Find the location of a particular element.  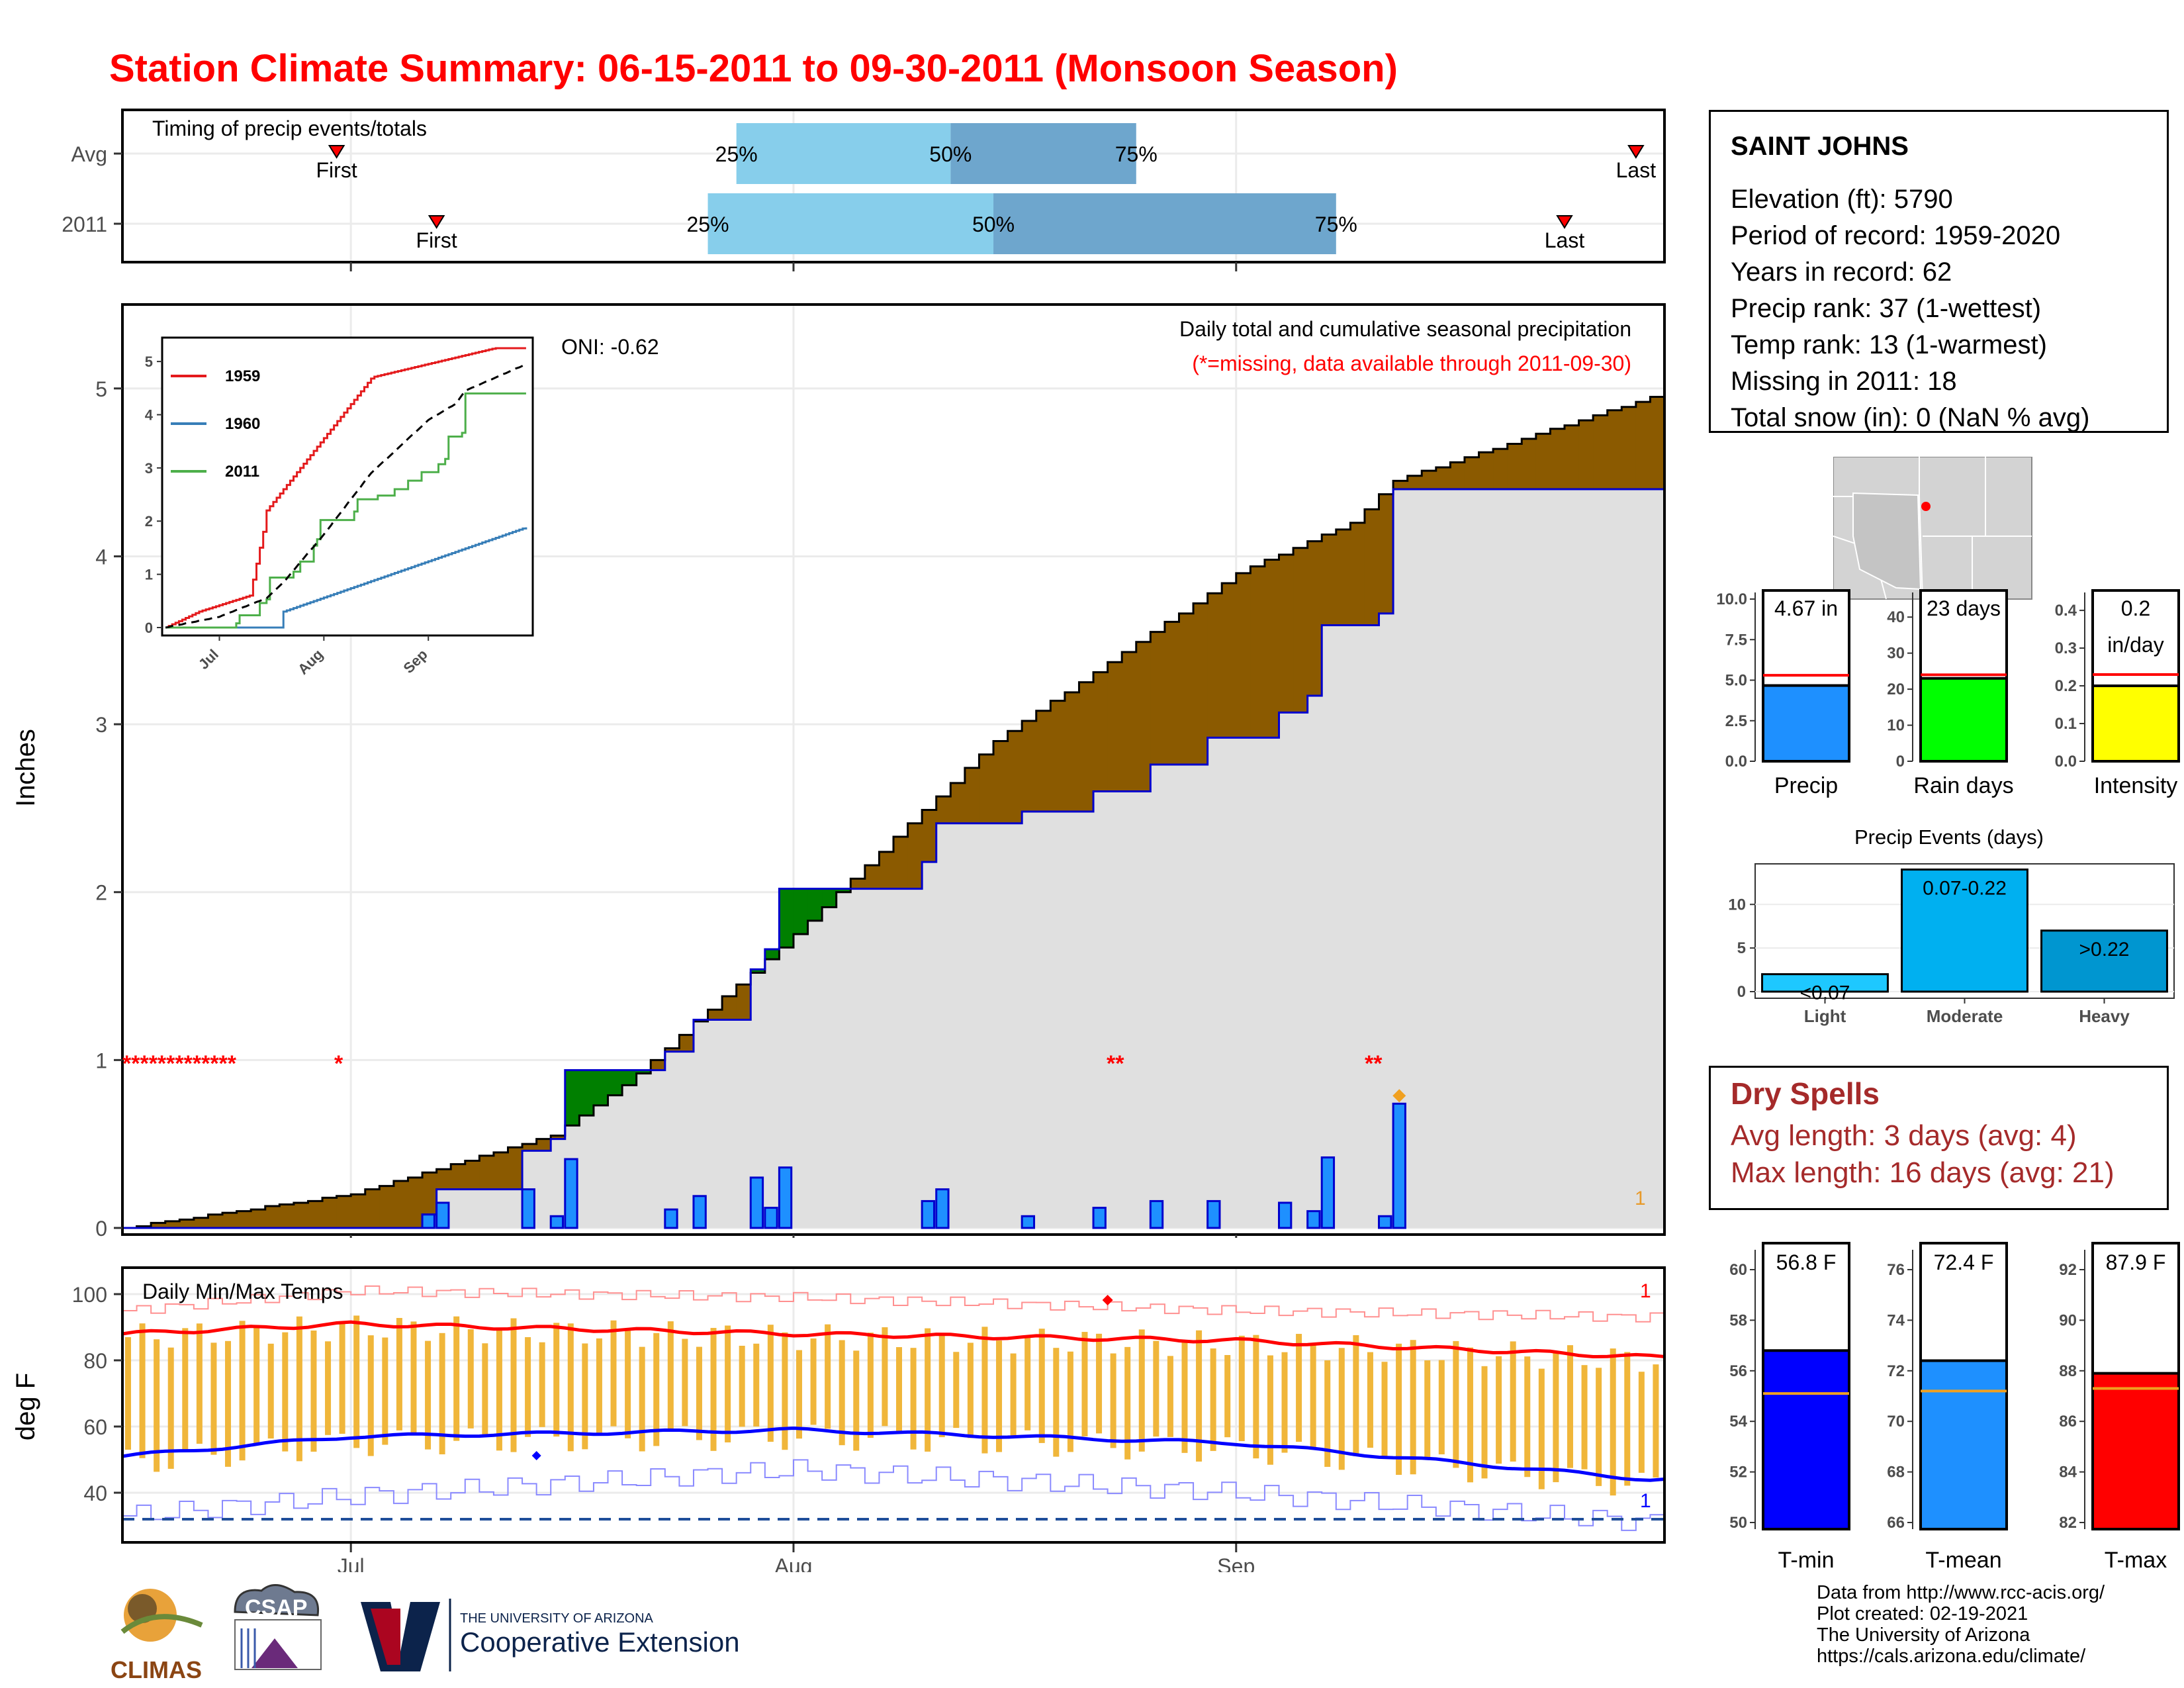

tsum-ytick-label-tmean: 68 is located at coordinates (1896, 1472).